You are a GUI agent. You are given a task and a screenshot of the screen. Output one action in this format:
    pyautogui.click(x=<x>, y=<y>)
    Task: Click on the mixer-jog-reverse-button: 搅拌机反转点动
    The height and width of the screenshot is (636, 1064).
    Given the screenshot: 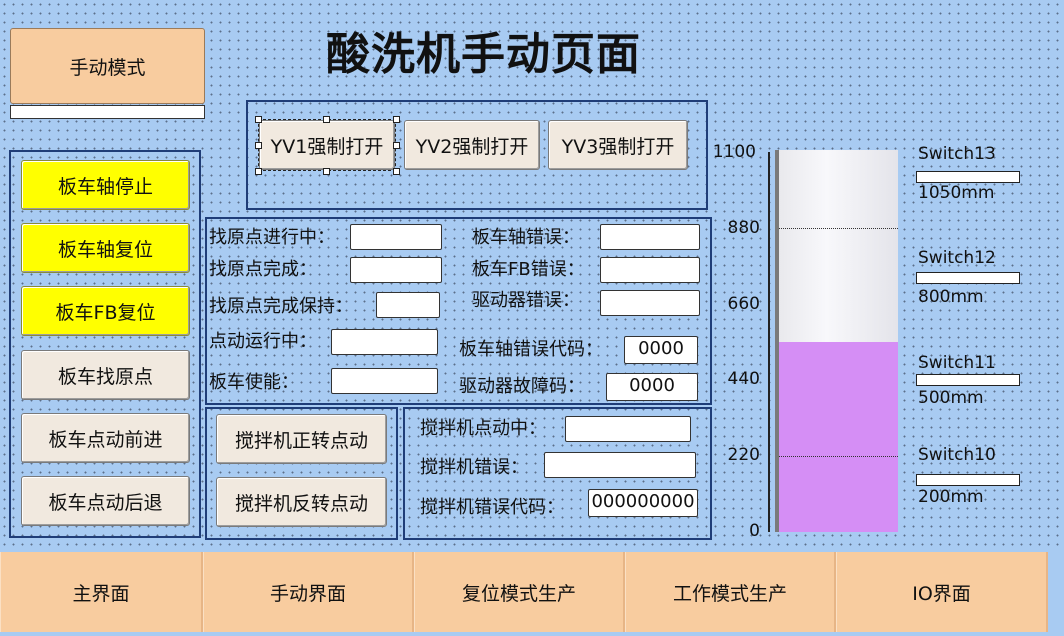 What is the action you would take?
    pyautogui.click(x=301, y=502)
    